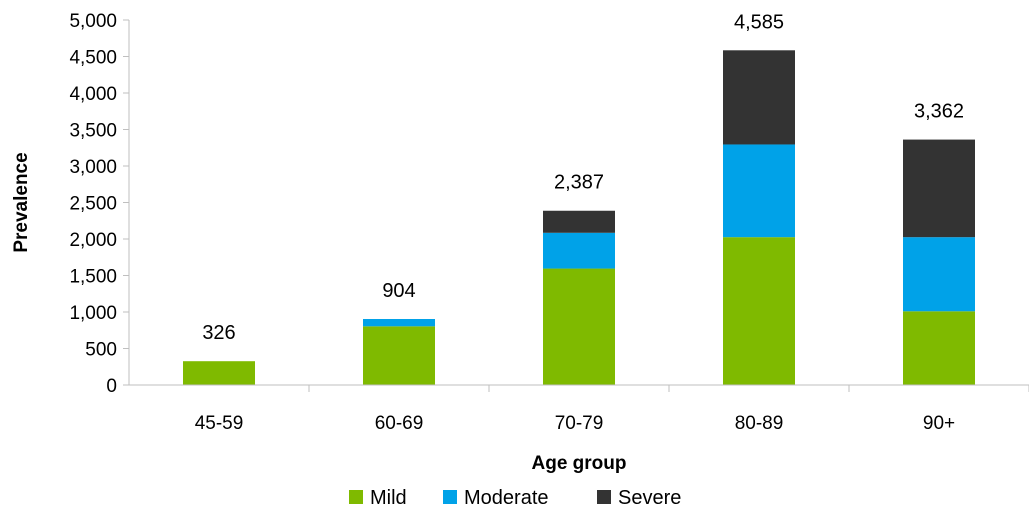  I want to click on total-label: 326, so click(218, 333).